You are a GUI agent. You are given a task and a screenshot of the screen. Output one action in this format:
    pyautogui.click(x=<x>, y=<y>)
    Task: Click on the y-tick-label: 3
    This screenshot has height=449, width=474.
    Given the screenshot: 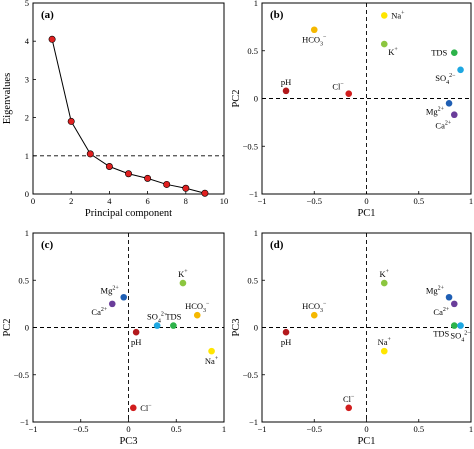 What is the action you would take?
    pyautogui.click(x=27, y=79)
    